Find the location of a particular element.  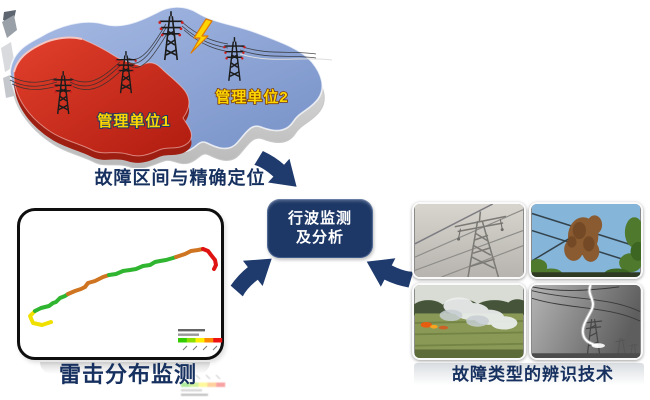

wildfire-photo is located at coordinates (469, 321).